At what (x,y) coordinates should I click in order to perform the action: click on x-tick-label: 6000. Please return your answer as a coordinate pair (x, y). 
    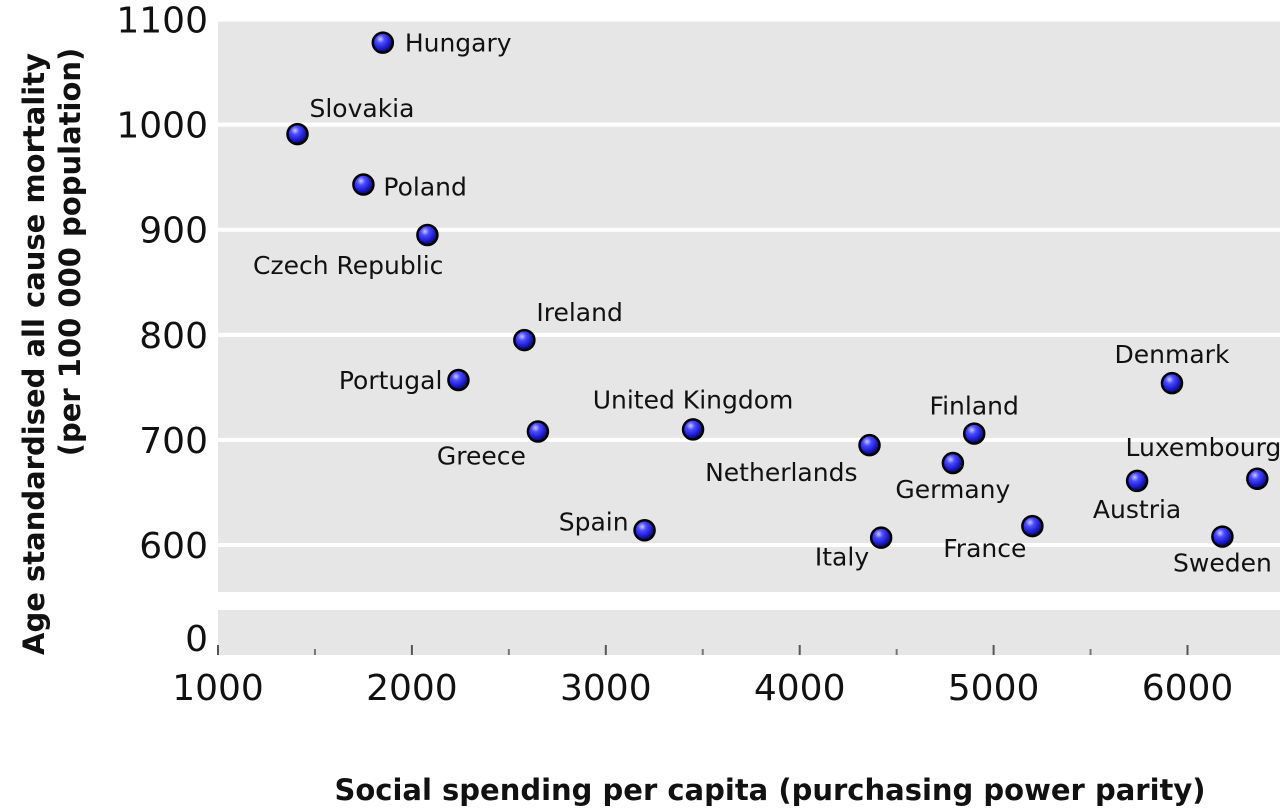
    Looking at the image, I should click on (1188, 688).